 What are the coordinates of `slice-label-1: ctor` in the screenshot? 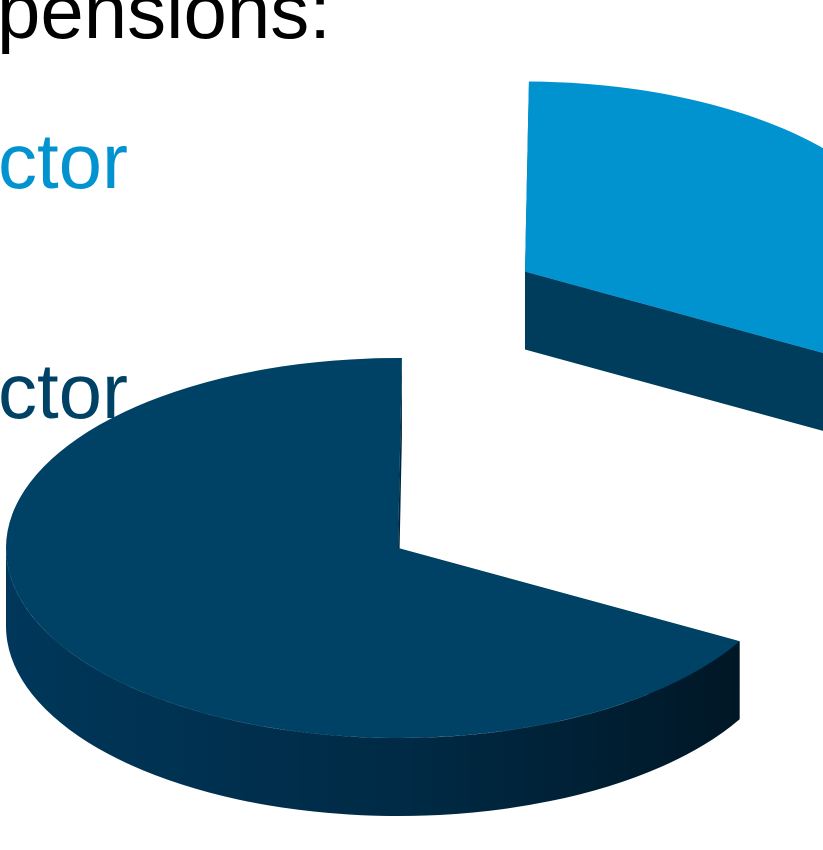 It's located at (64, 161).